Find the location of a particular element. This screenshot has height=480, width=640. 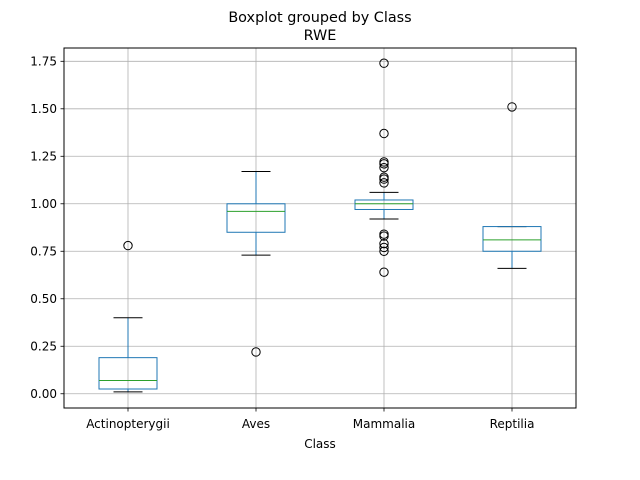

y-tick-label: 1.00 is located at coordinates (43, 204).